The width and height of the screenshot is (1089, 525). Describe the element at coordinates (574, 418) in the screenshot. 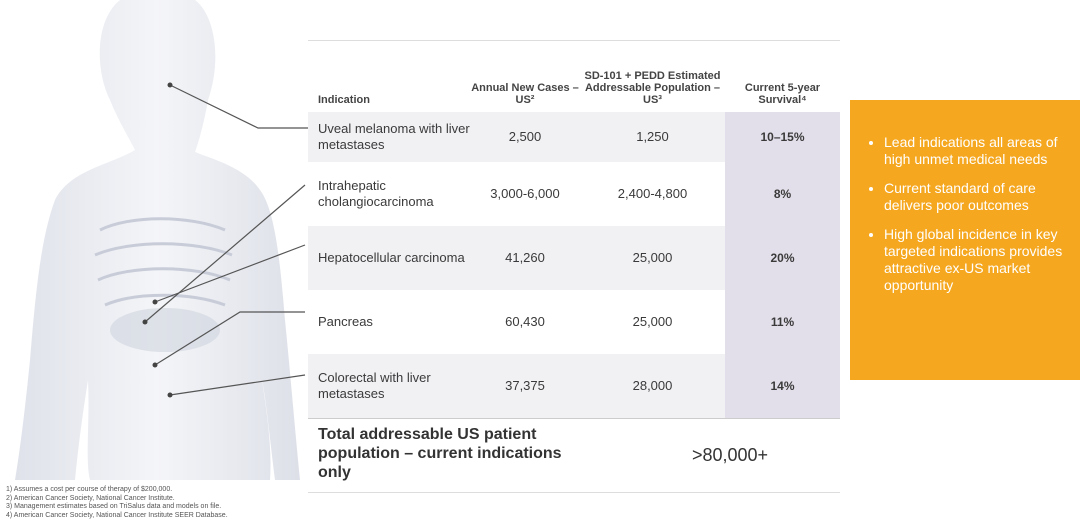

I see `total-rule` at that location.